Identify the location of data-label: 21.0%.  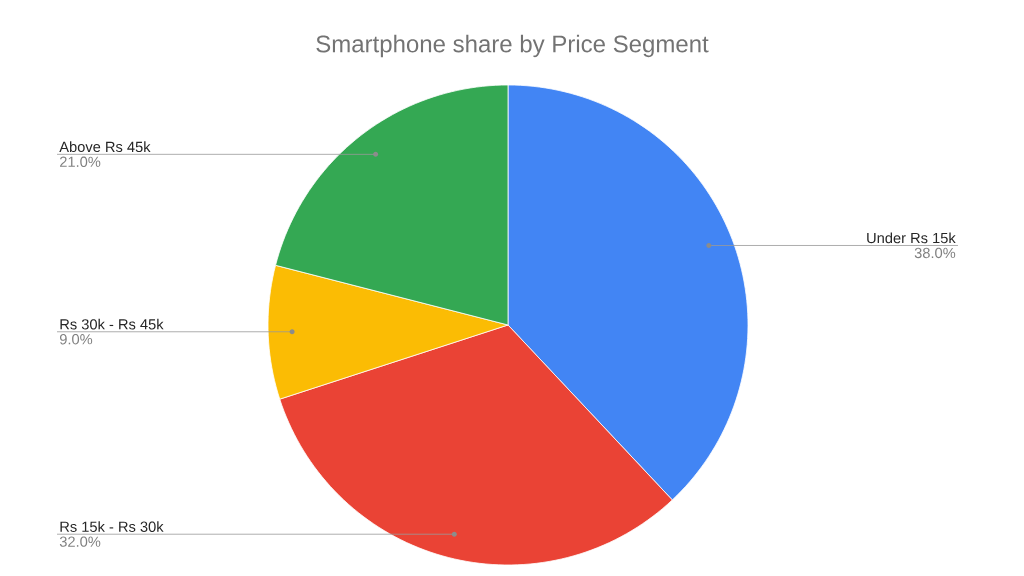
(80, 161).